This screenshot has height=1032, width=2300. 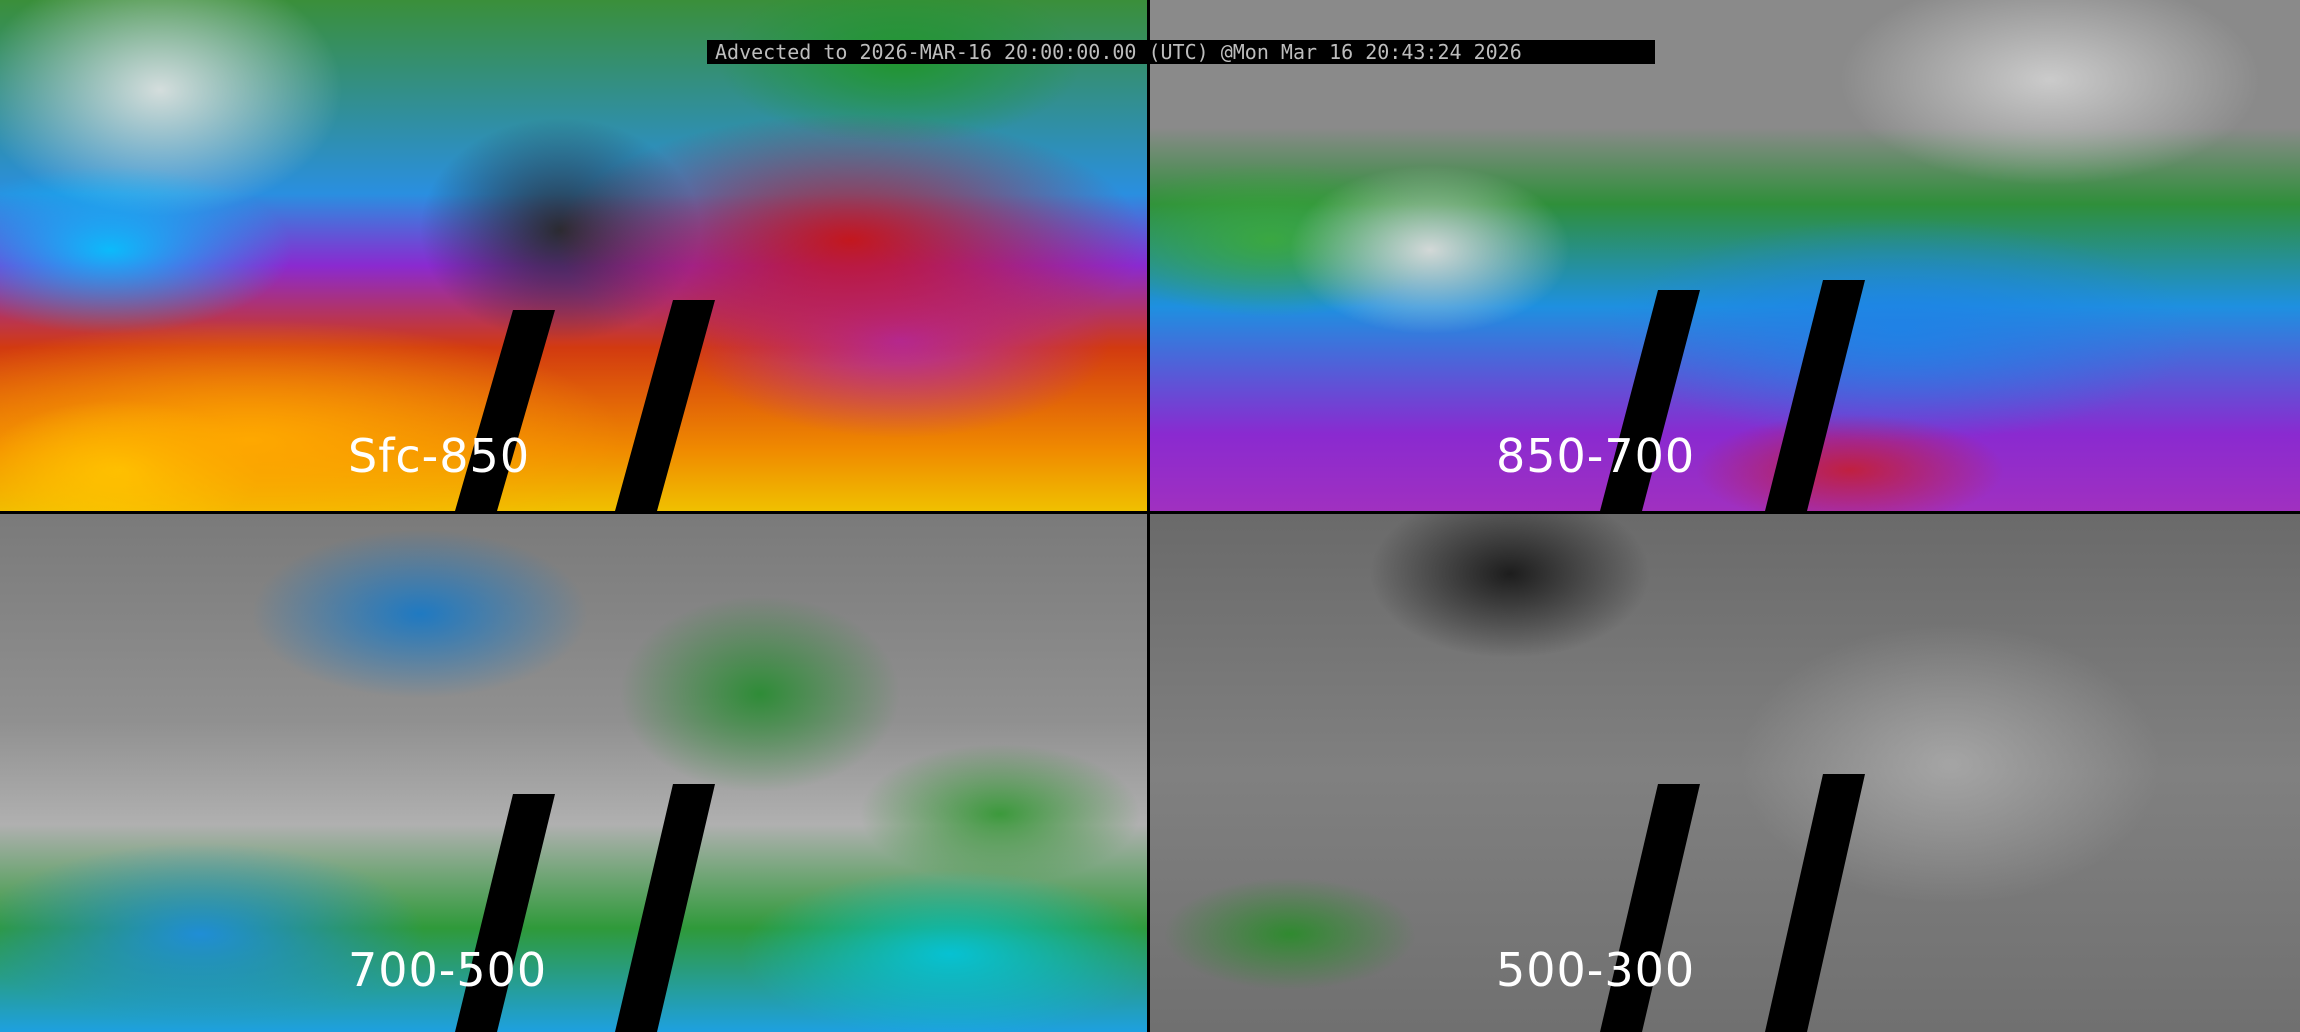 I want to click on layer-label: 700-500, so click(x=448, y=970).